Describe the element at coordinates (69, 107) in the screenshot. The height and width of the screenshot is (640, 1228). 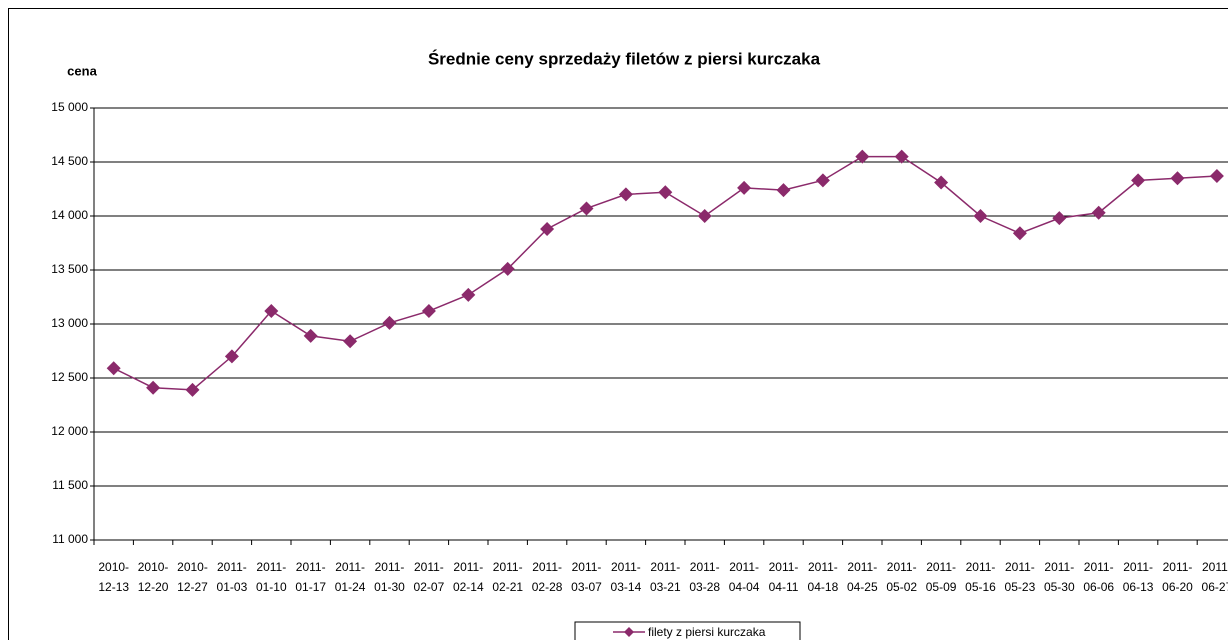
I see `y-tick-label: 15 000` at that location.